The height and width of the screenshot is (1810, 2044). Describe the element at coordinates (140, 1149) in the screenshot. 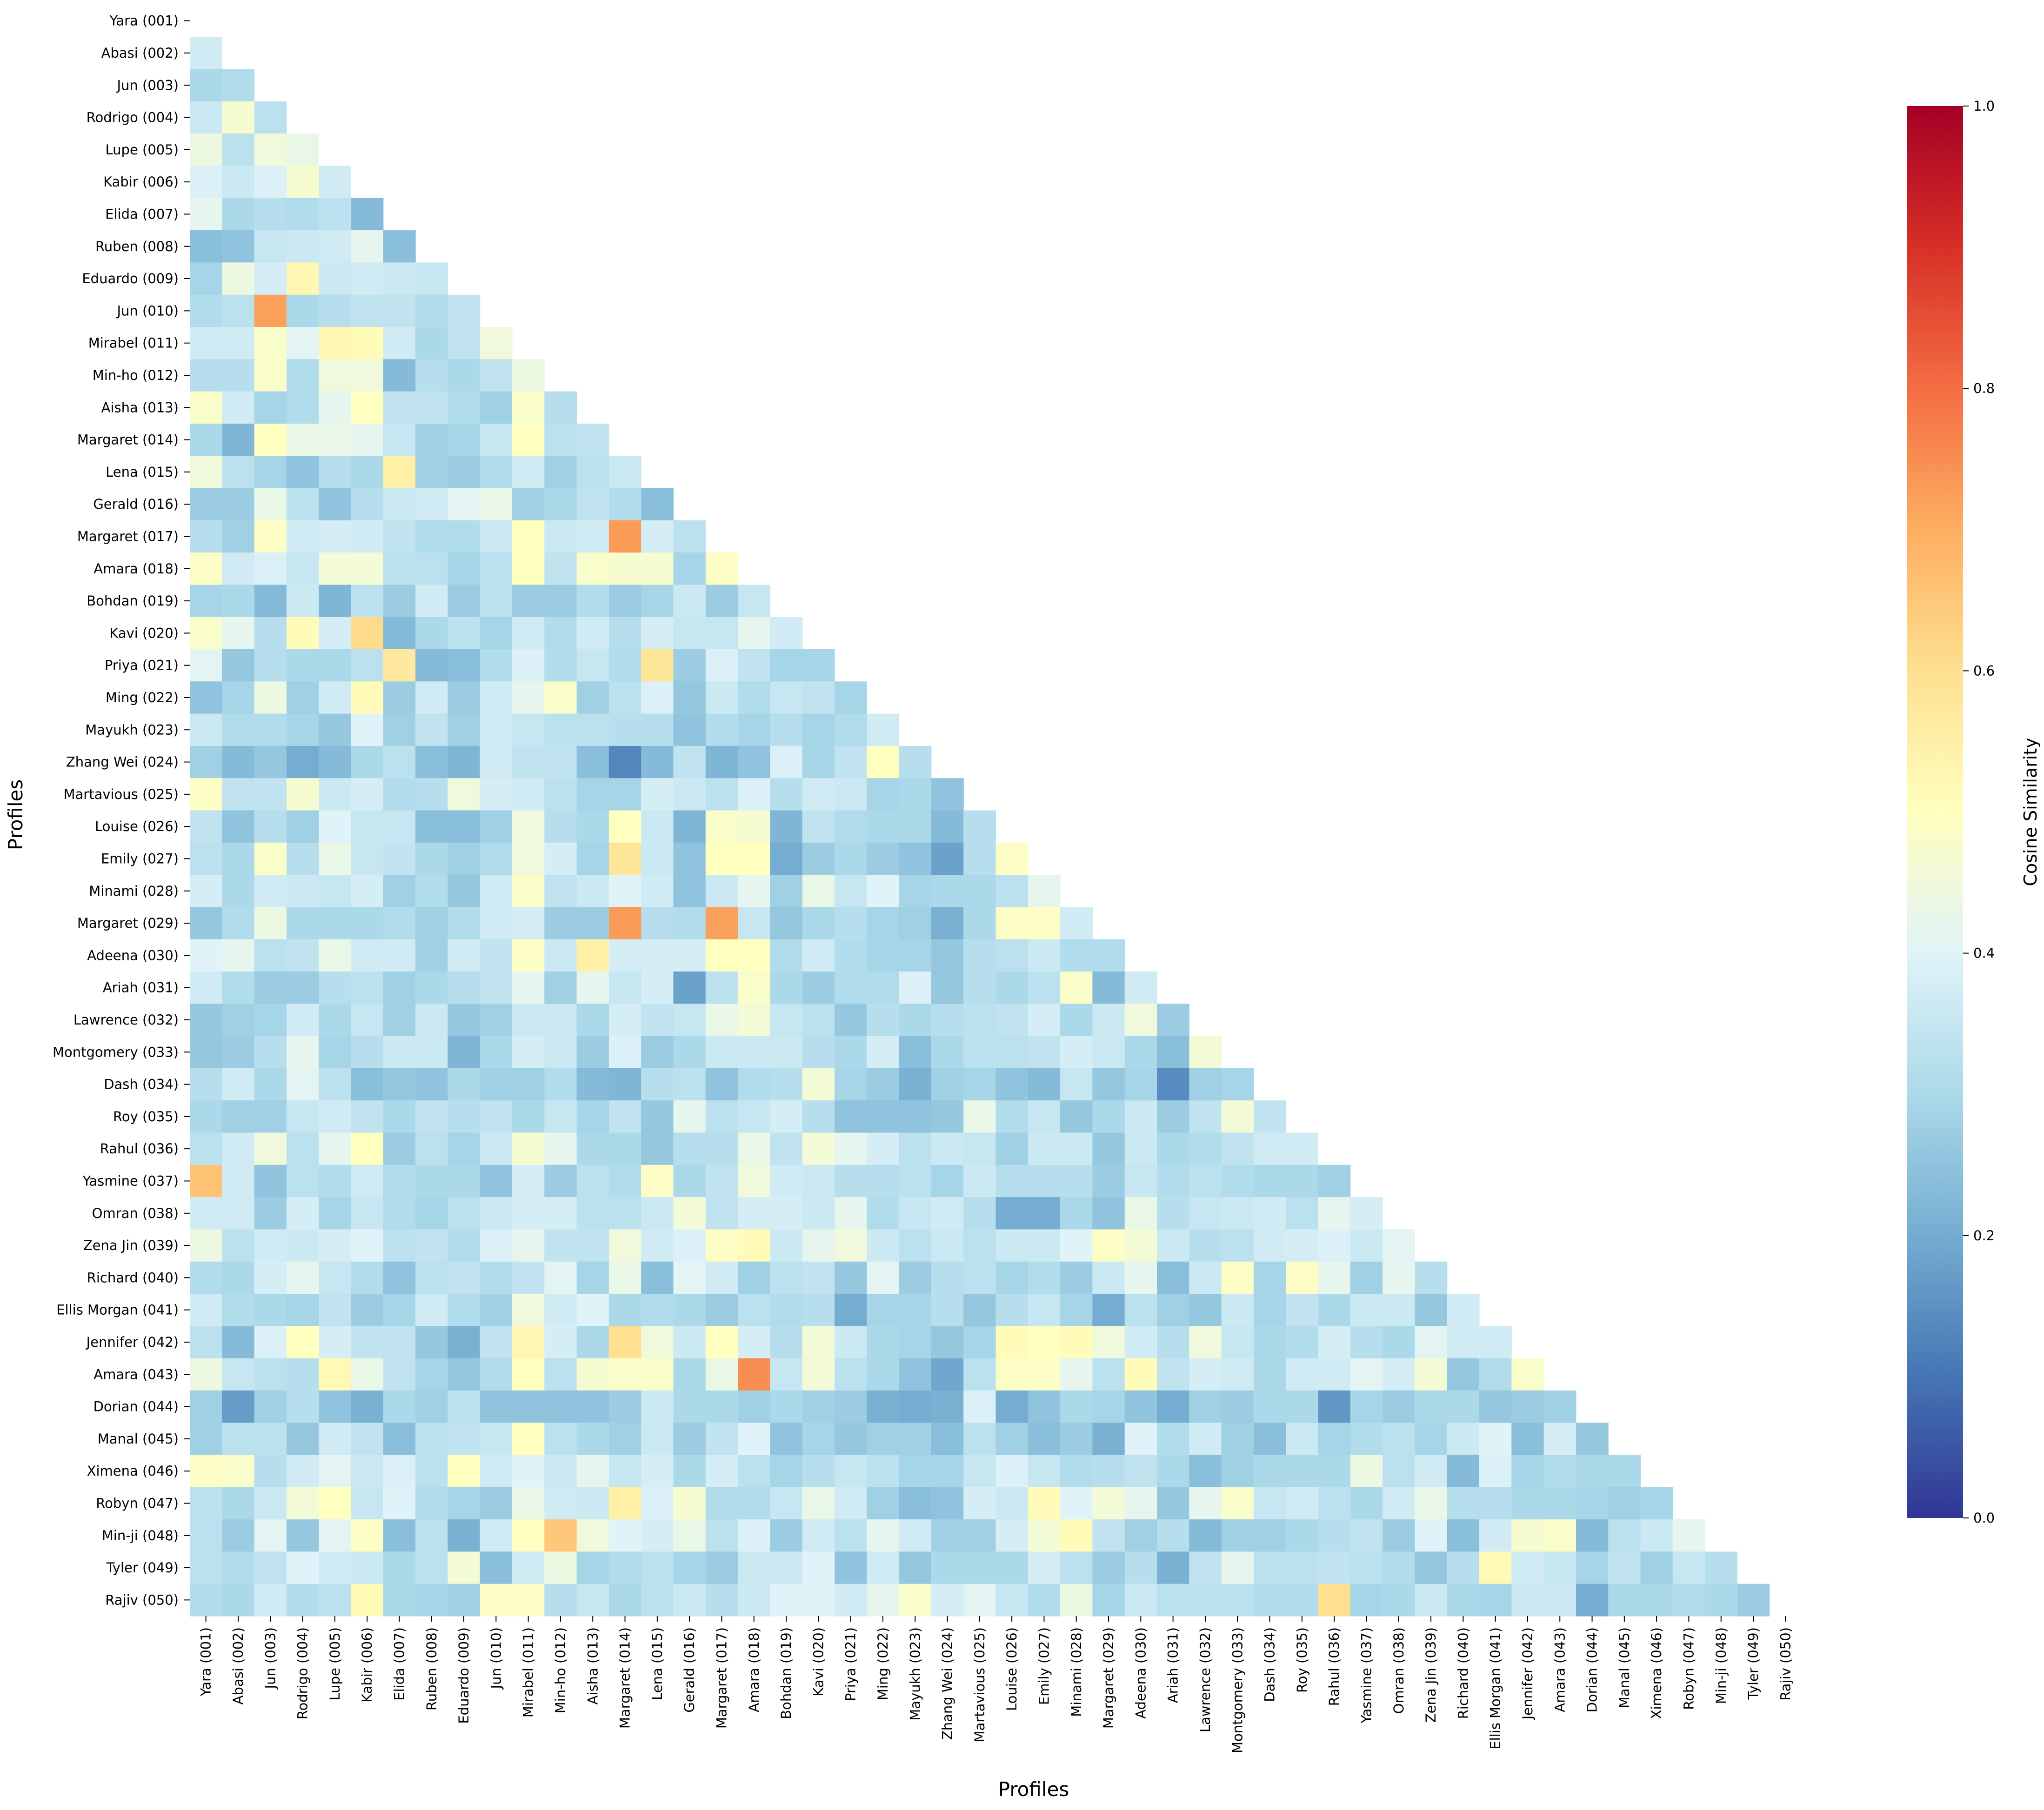

I see `y-tick-label: Rahul (036)` at that location.